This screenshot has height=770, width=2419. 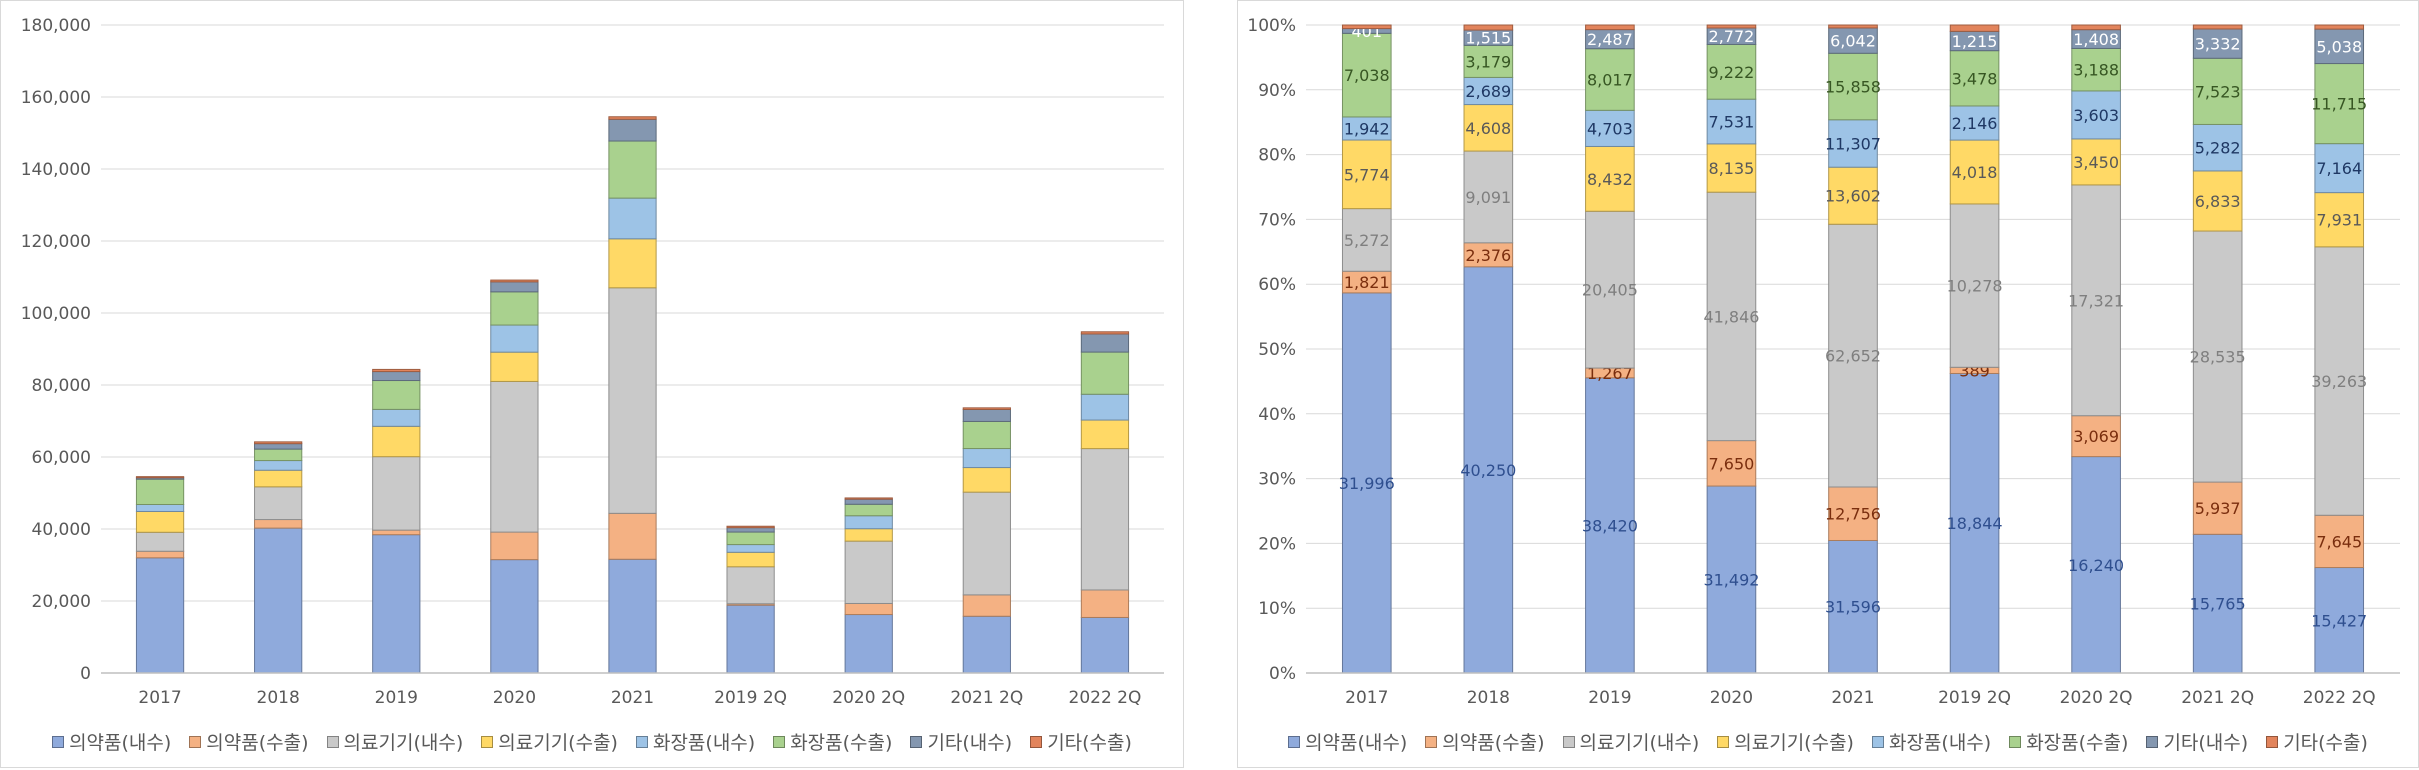 I want to click on data-label: 5,937, so click(x=2218, y=508).